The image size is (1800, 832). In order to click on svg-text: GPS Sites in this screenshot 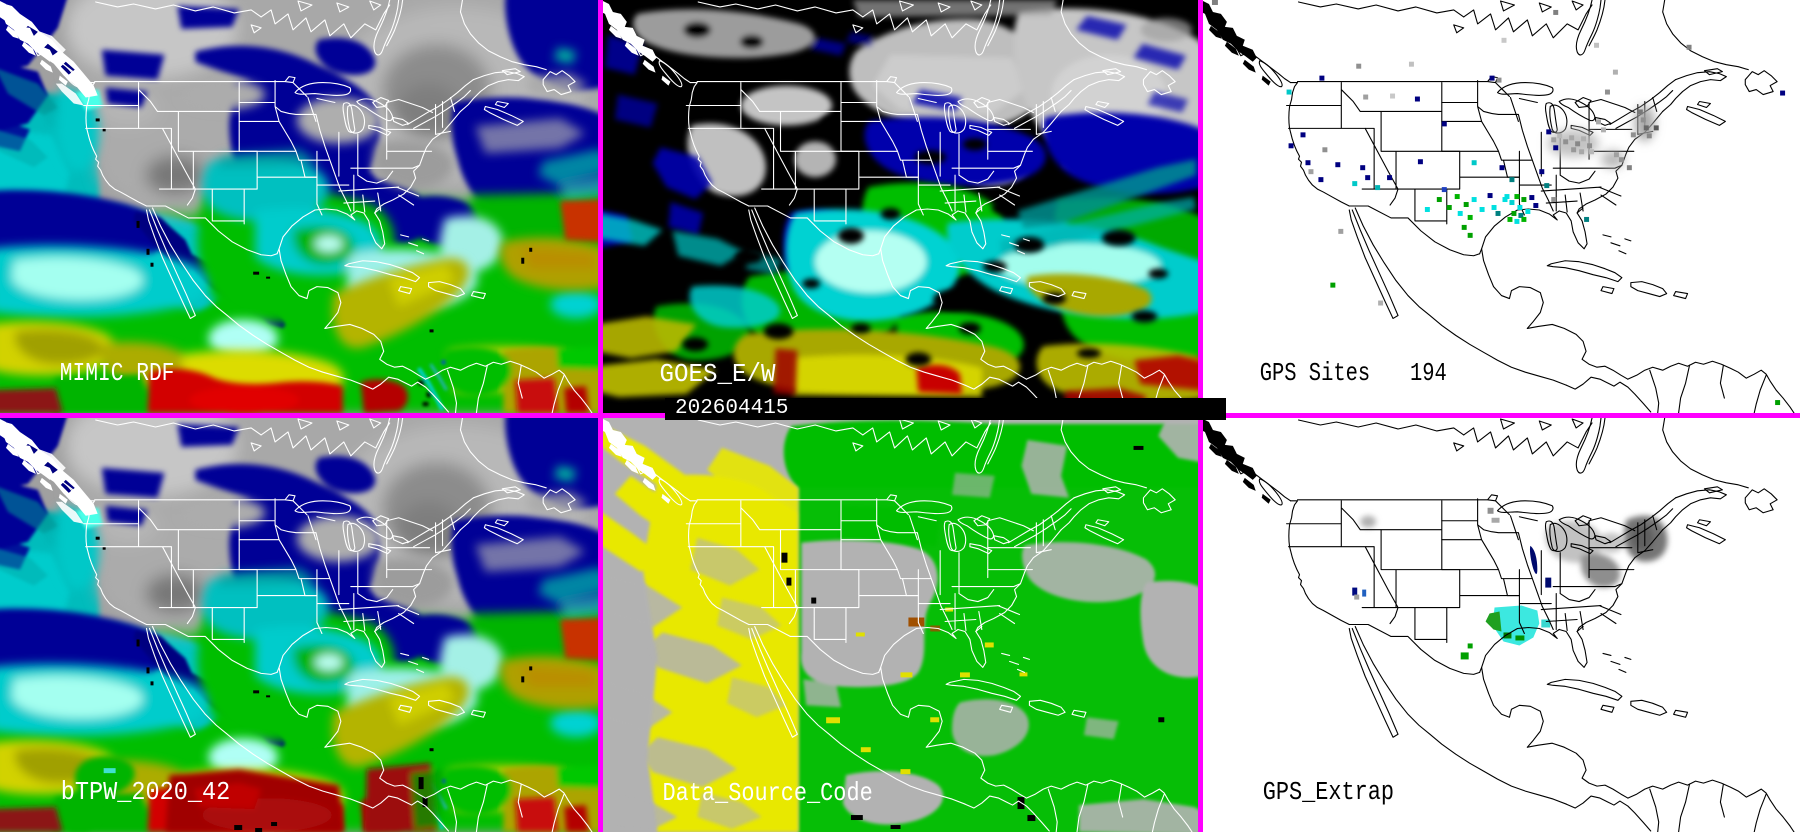, I will do `click(1315, 373)`.